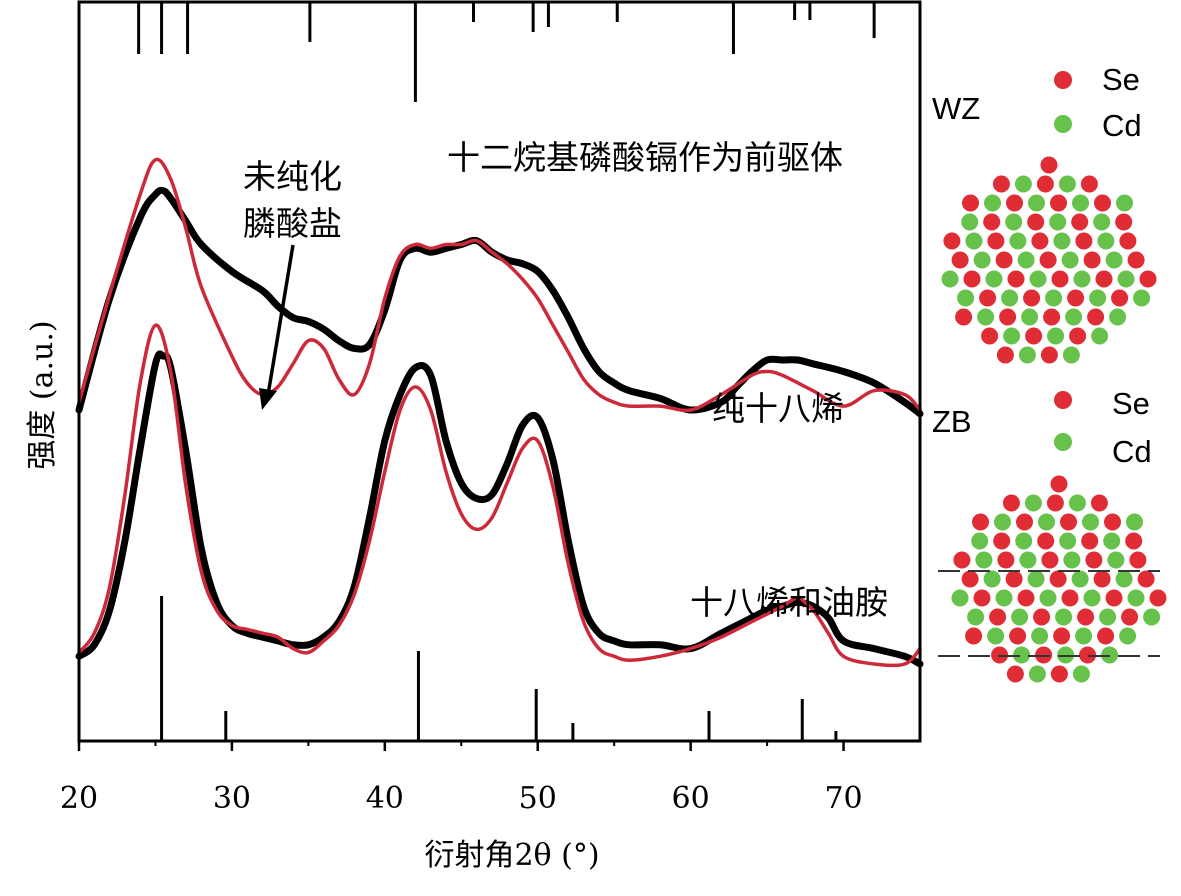 The width and height of the screenshot is (1181, 896). I want to click on zb-legend-se-marker, so click(1063, 400).